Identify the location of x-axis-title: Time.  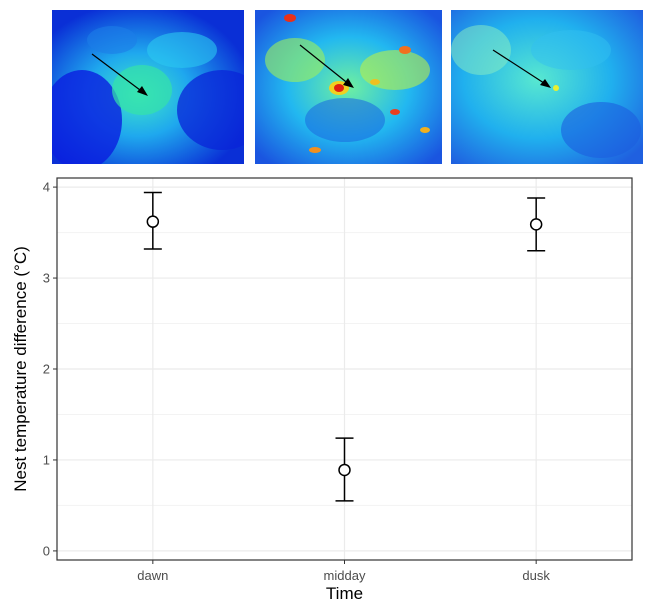
(344, 593).